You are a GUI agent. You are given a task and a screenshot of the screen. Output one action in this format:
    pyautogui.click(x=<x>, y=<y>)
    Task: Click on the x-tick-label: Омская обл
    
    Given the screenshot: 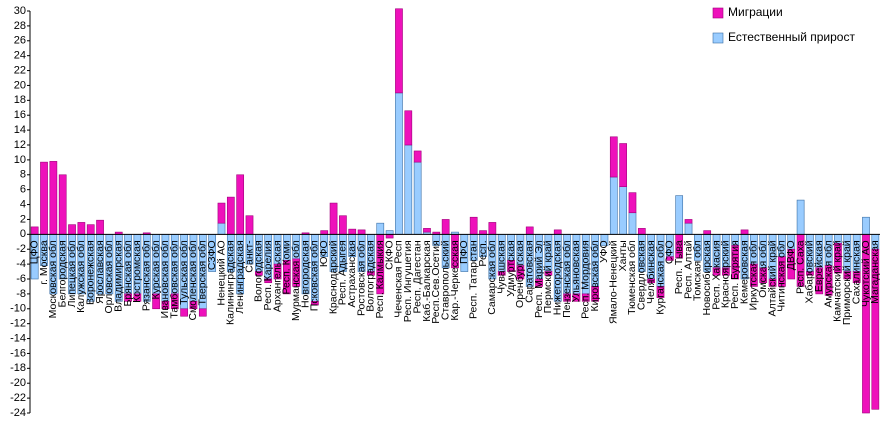 What is the action you would take?
    pyautogui.click(x=763, y=268)
    